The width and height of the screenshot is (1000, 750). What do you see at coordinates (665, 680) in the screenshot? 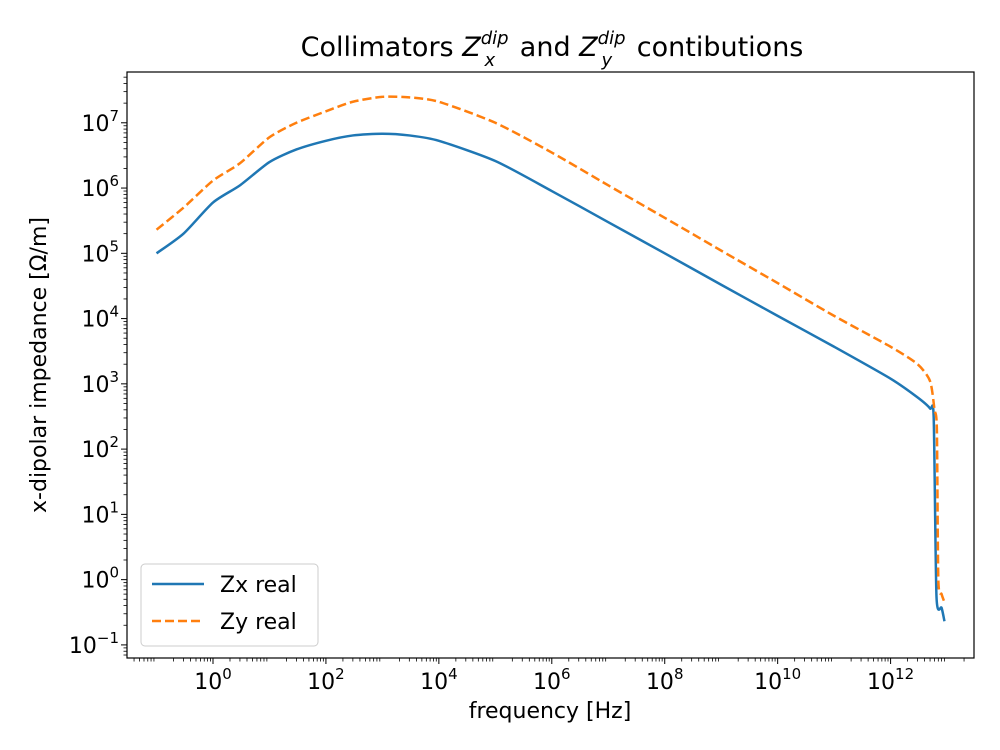
I see `x-tick-label: 10⁸` at bounding box center [665, 680].